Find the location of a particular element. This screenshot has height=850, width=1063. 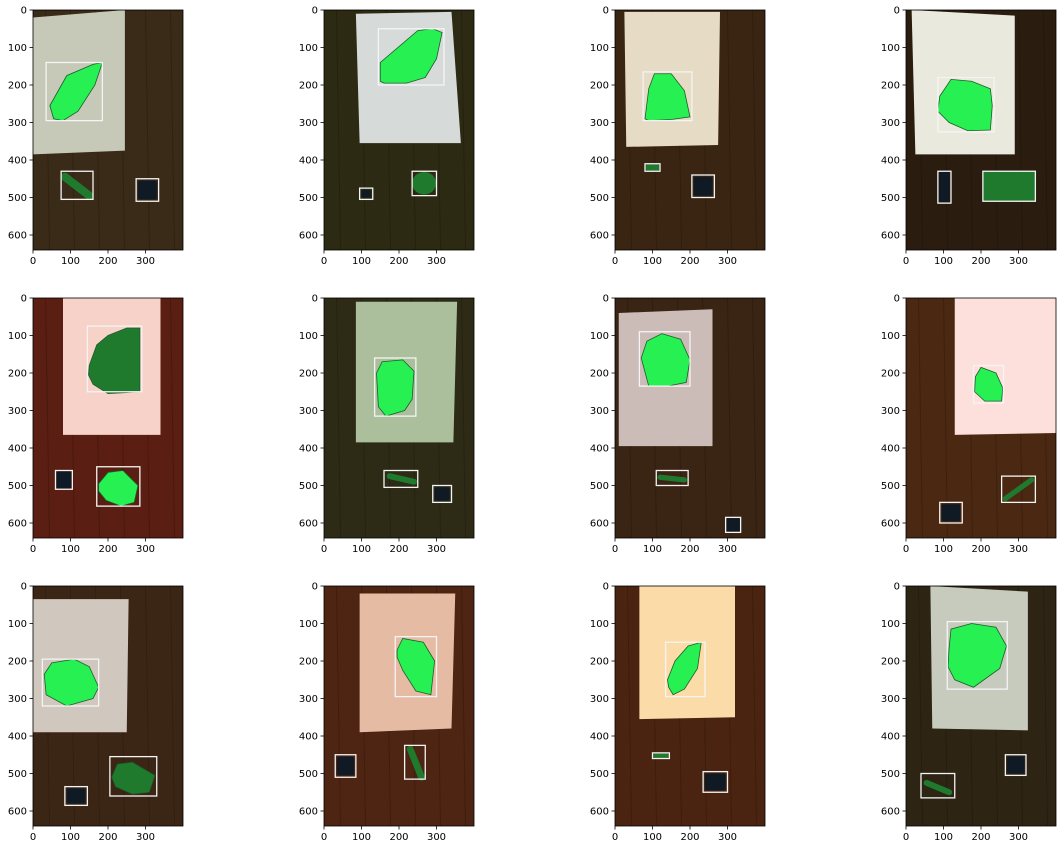

leaf-stem-region is located at coordinates (661, 755).